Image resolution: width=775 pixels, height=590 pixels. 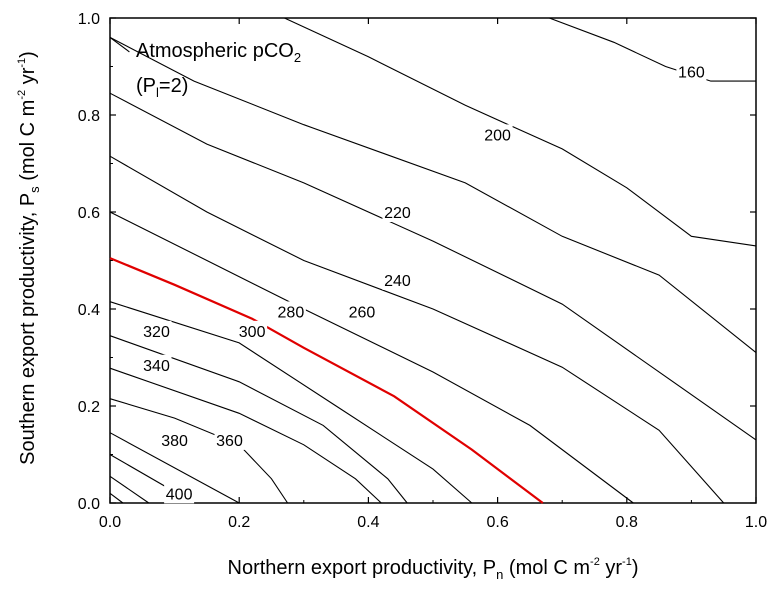 I want to click on contour-label-400: 400, so click(x=179, y=494).